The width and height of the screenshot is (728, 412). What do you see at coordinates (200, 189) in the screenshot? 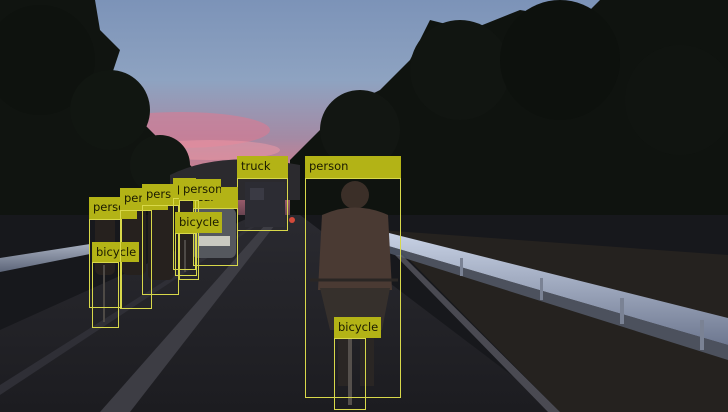
I see `detection-label-left-person-5: person` at bounding box center [200, 189].